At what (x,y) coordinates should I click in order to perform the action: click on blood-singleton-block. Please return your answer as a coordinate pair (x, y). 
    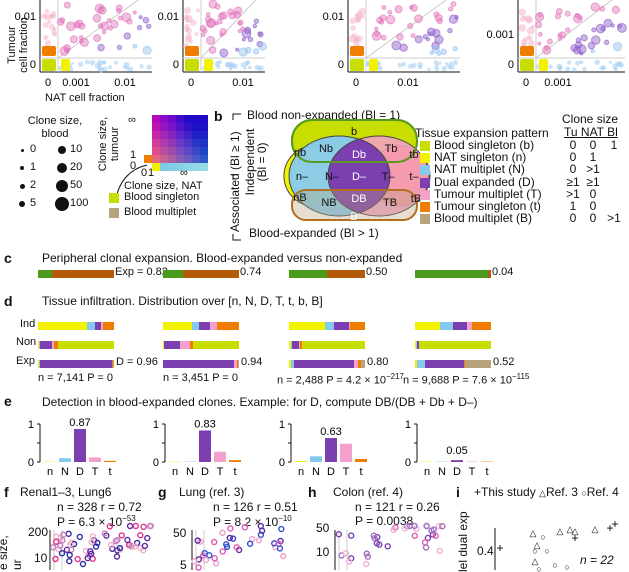
    Looking at the image, I should click on (527, 65).